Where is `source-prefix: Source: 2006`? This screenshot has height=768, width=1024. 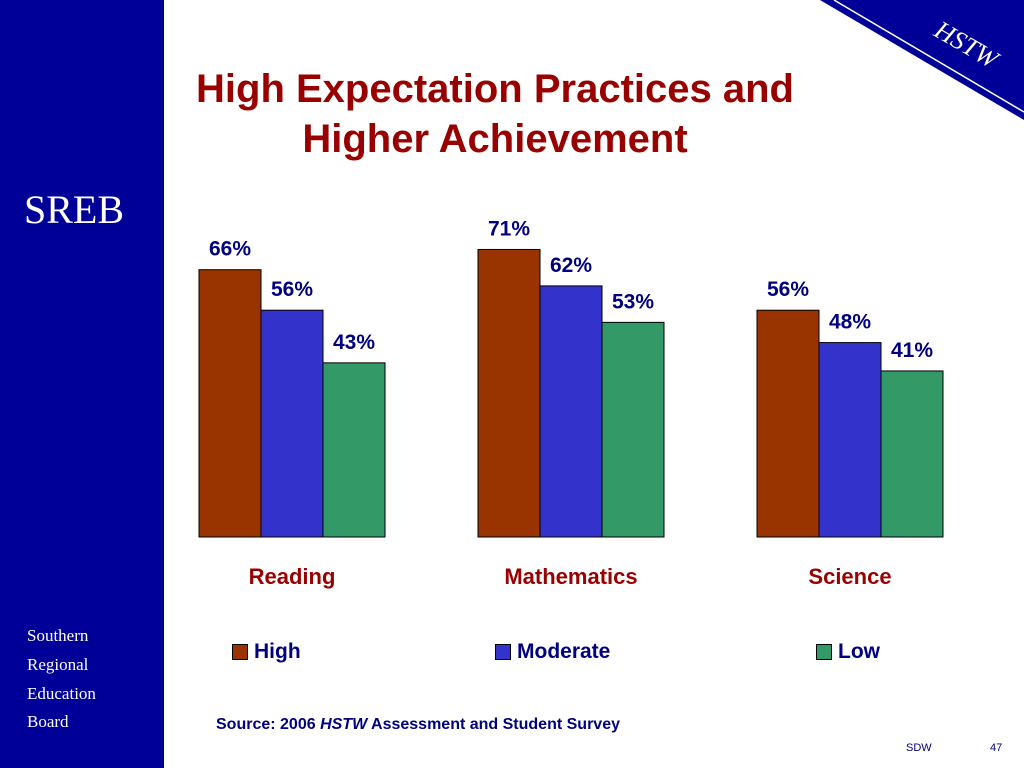 source-prefix: Source: 2006 is located at coordinates (268, 724).